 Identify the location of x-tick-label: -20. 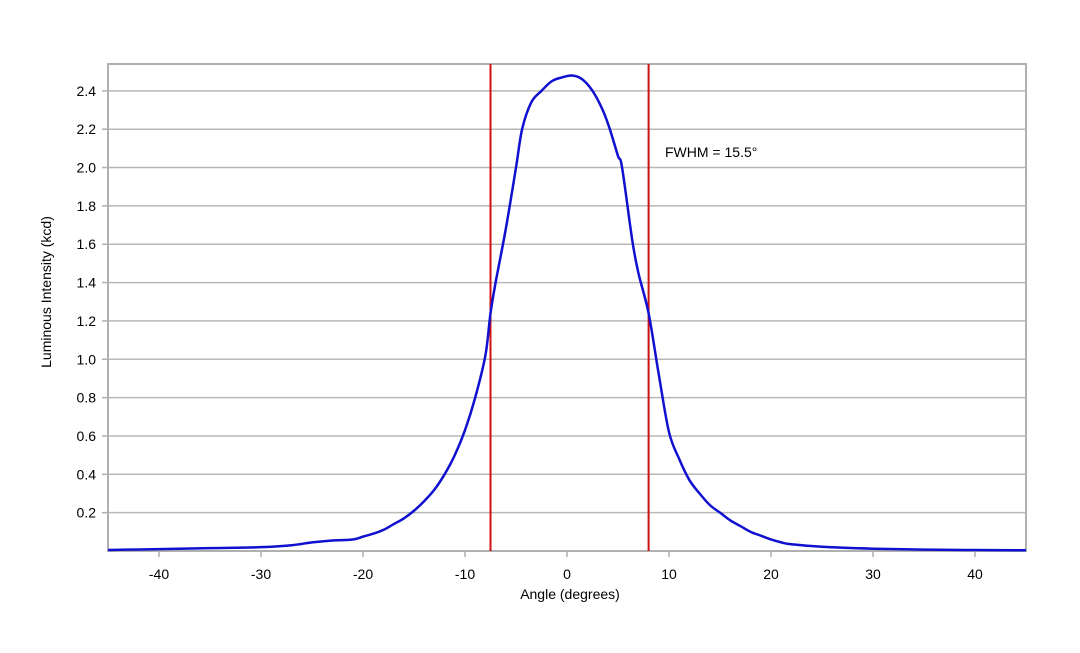
(363, 574).